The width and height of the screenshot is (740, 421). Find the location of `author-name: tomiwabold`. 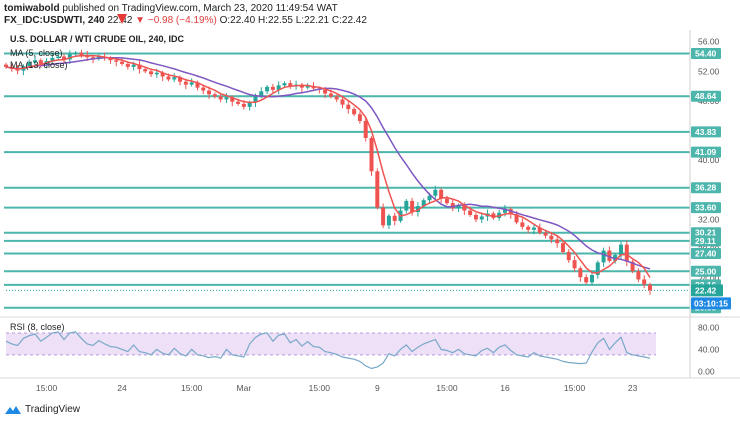

author-name: tomiwabold is located at coordinates (32, 8).